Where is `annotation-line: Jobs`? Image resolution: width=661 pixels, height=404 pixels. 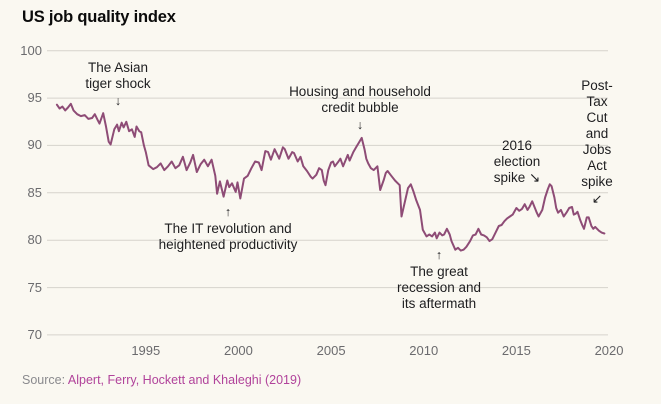 annotation-line: Jobs is located at coordinates (597, 149).